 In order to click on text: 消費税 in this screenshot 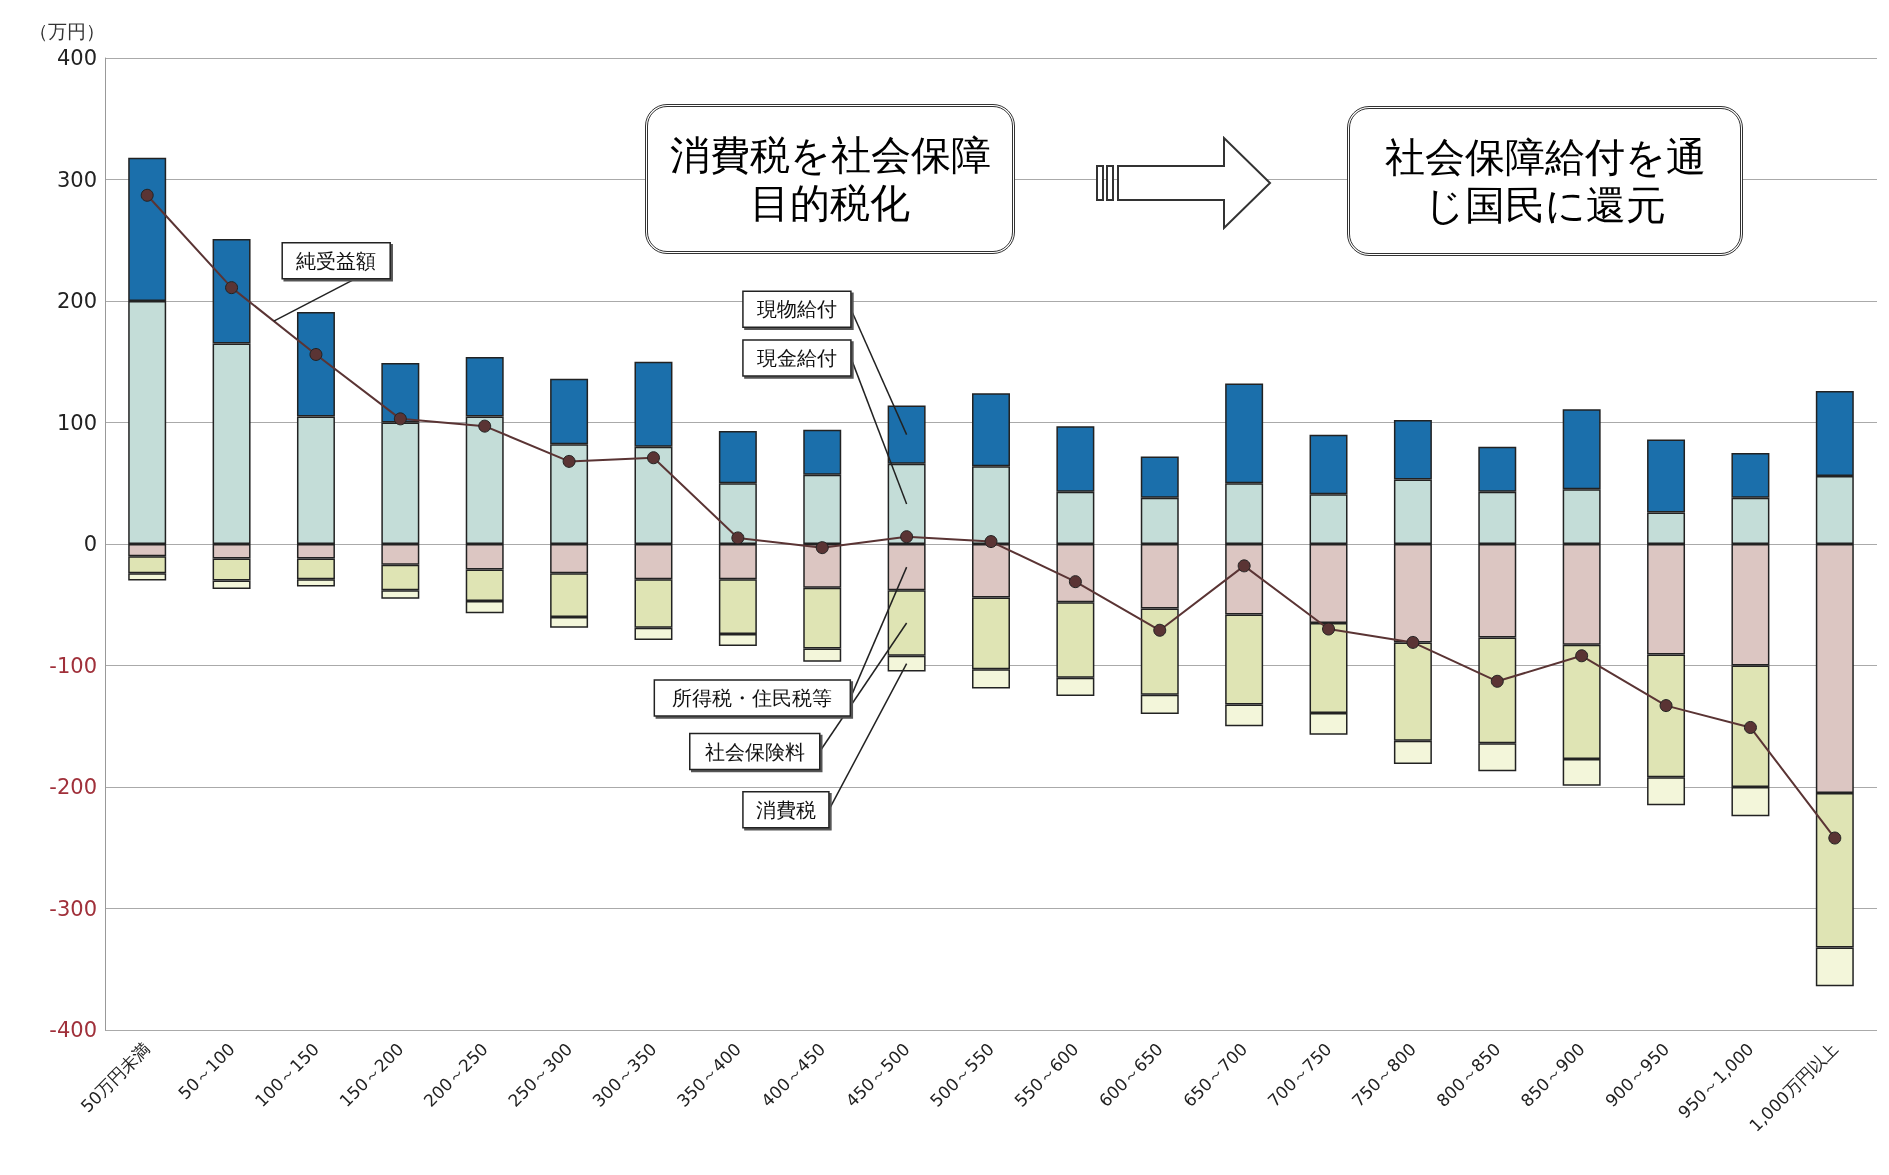, I will do `click(785, 809)`.